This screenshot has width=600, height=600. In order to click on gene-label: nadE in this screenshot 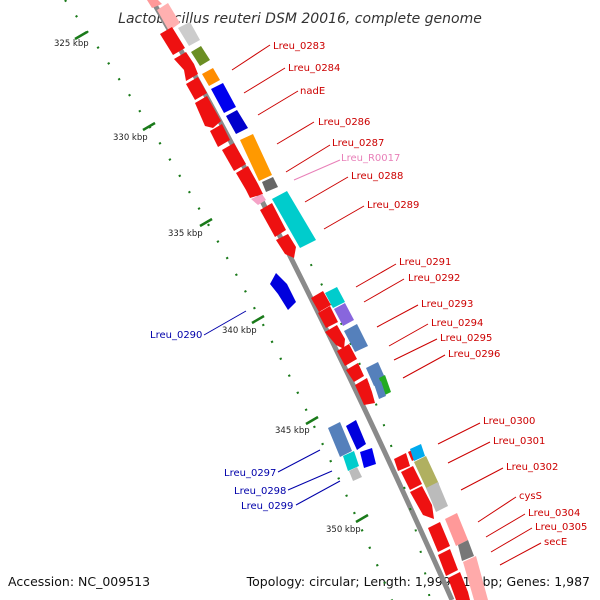, I will do `click(312, 91)`.